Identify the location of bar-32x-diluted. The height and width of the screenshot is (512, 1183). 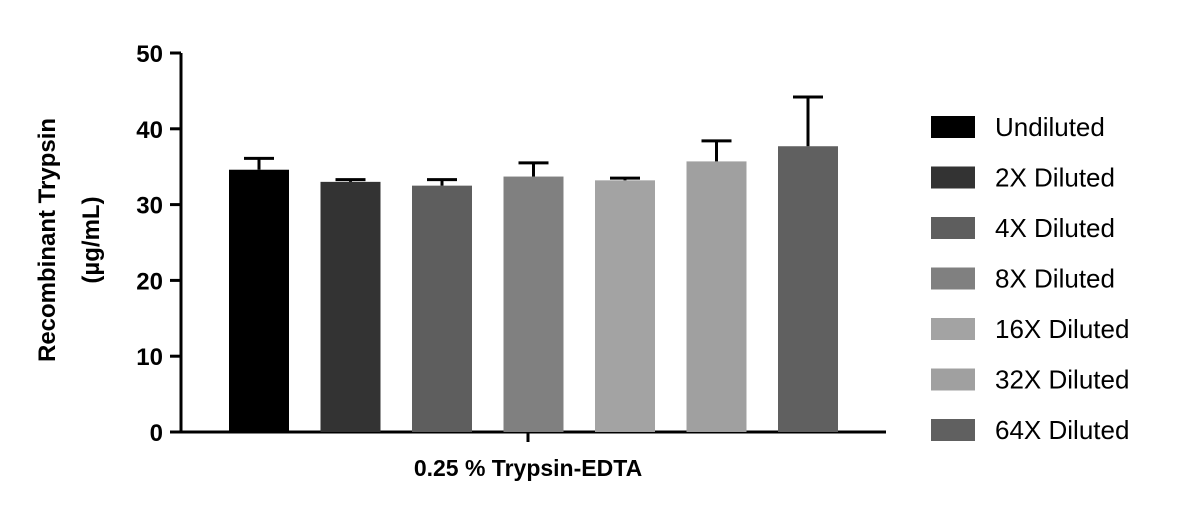
(716, 297).